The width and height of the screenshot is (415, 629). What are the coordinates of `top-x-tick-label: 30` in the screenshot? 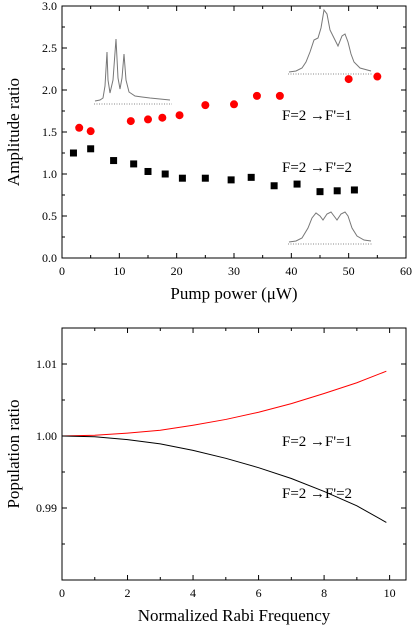 It's located at (234, 271).